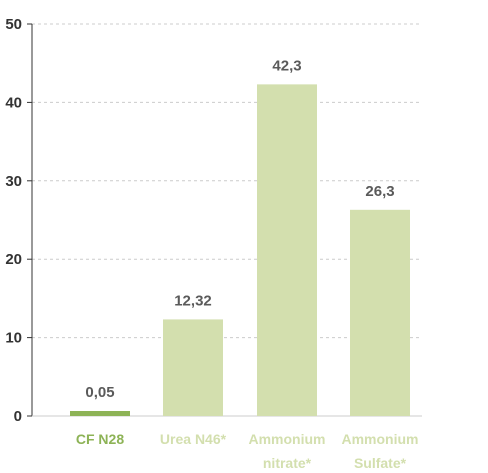 The width and height of the screenshot is (488, 473). Describe the element at coordinates (100, 439) in the screenshot. I see `x-tick-label: CF N28` at that location.